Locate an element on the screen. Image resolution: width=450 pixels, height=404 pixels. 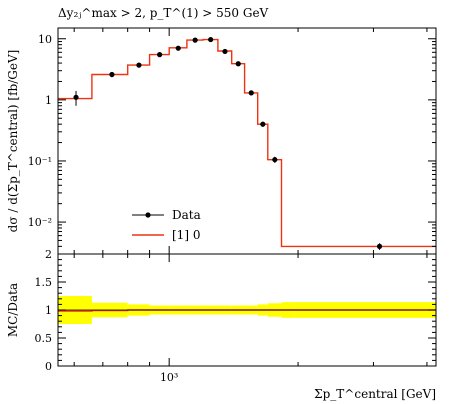
ratio-y-tick-label: 0.5 is located at coordinates (44, 338).